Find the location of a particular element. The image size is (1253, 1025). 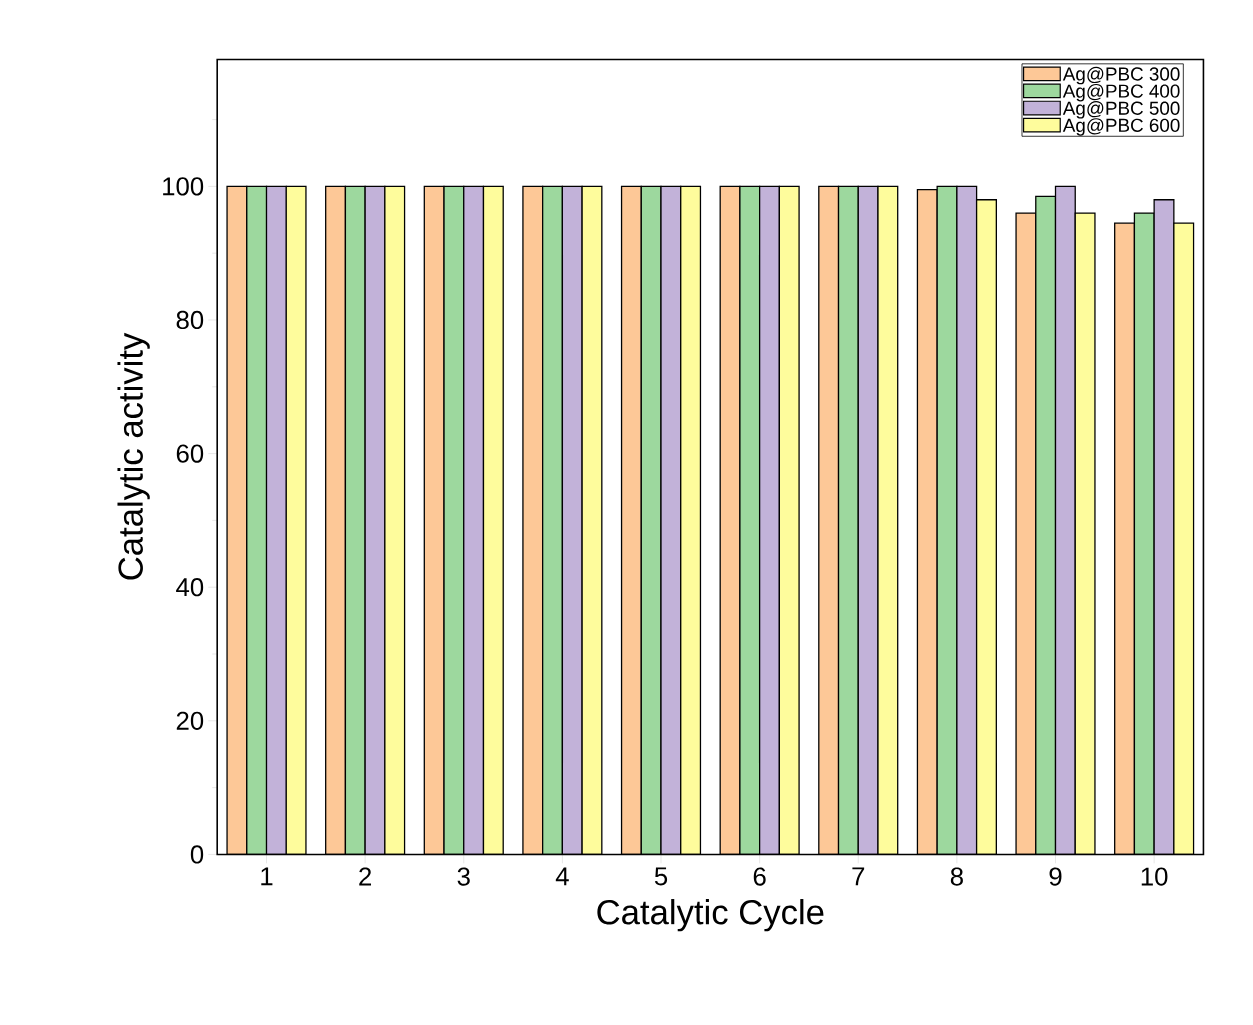

x-tick-label: 4 is located at coordinates (562, 876).